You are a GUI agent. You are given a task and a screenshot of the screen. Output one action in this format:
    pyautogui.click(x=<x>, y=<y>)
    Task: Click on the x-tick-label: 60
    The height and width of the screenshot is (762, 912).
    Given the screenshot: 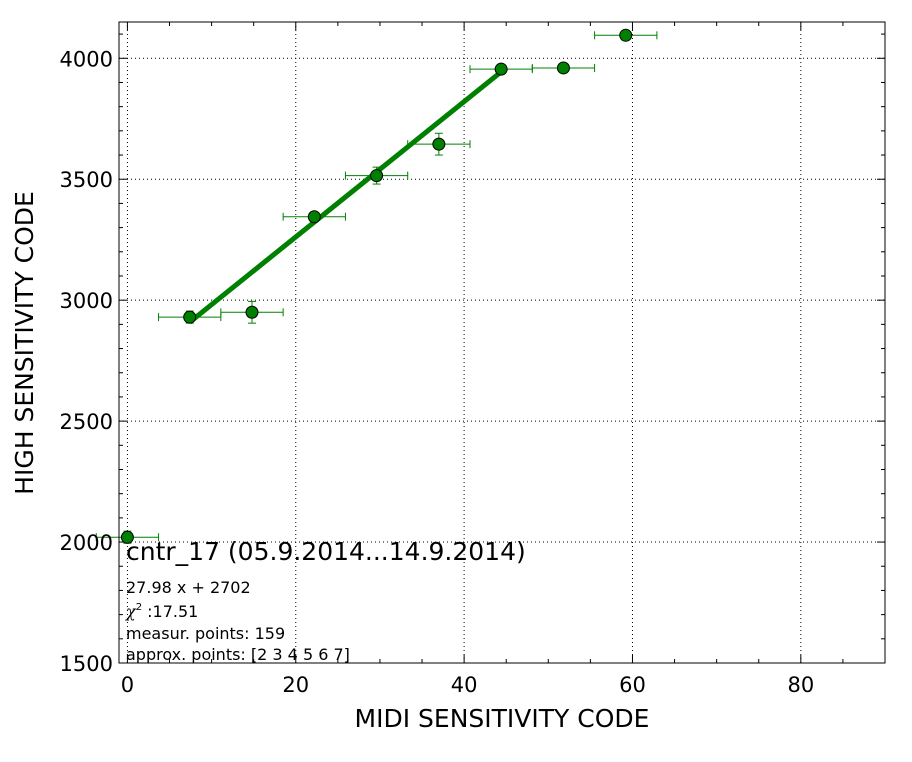 What is the action you would take?
    pyautogui.click(x=632, y=685)
    